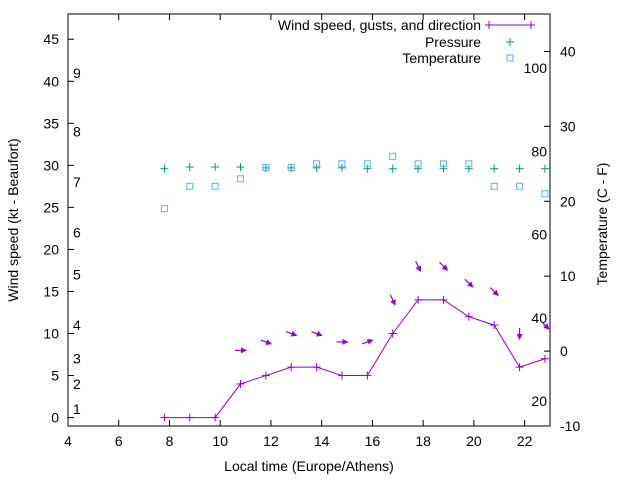 The width and height of the screenshot is (640, 480). Describe the element at coordinates (51, 39) in the screenshot. I see `y-left-tick-label: 45` at that location.